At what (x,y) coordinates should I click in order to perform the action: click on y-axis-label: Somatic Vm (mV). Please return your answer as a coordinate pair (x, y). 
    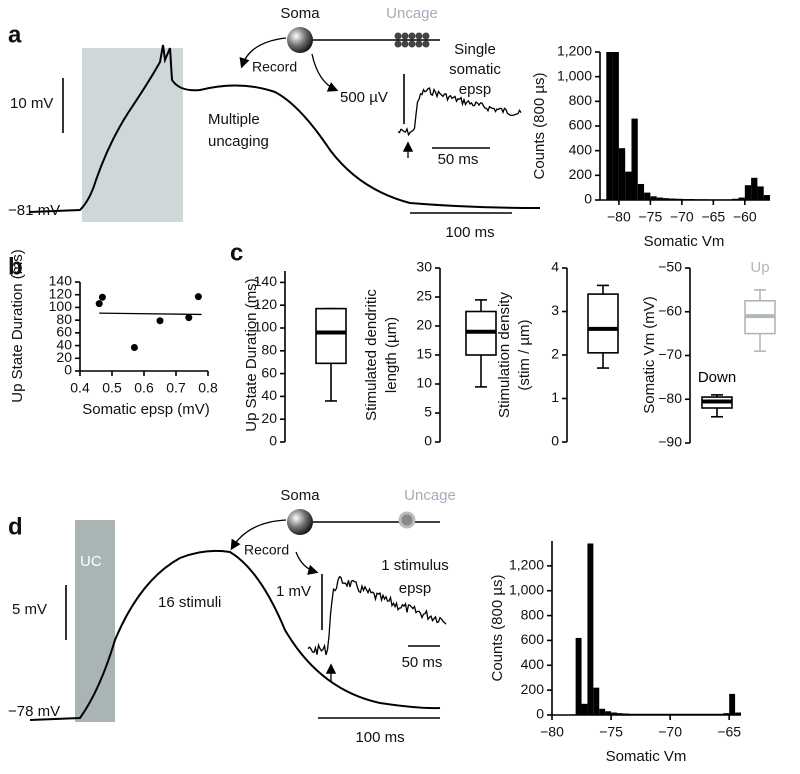
    Looking at the image, I should click on (649, 355).